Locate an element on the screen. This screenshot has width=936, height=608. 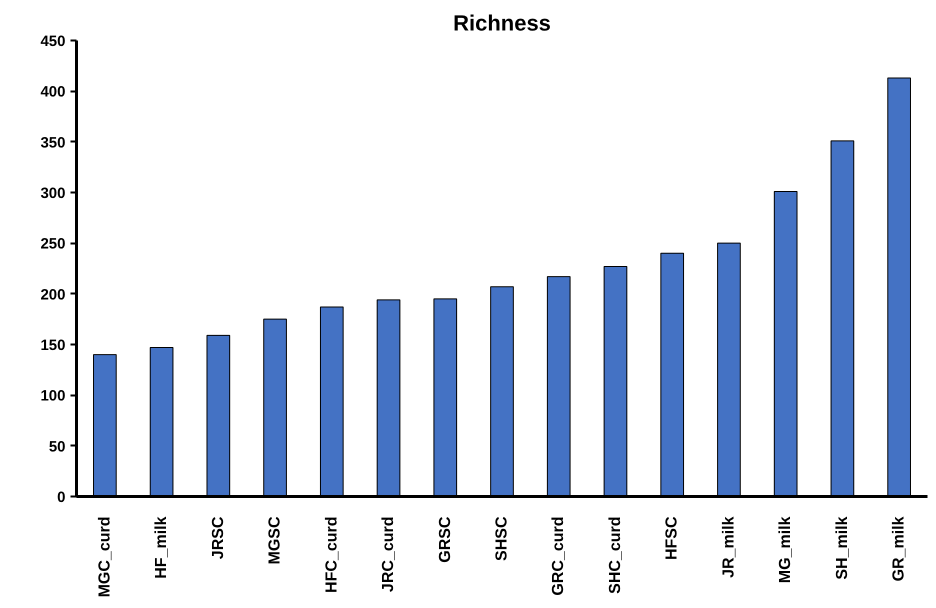
x-tick-label: HFSC is located at coordinates (672, 538).